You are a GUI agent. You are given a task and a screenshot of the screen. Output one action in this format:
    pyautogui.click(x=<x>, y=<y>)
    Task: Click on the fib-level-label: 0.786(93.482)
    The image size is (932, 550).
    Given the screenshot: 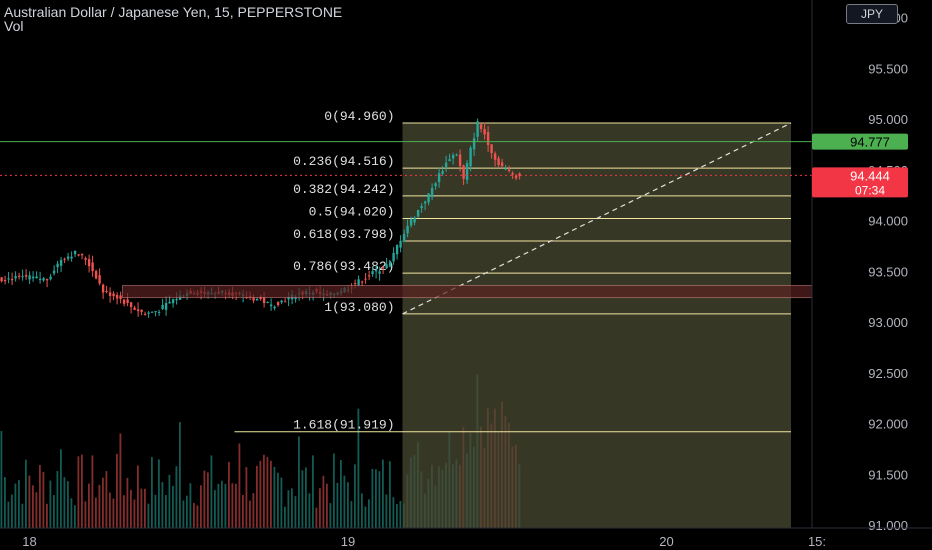 What is the action you would take?
    pyautogui.click(x=343, y=266)
    